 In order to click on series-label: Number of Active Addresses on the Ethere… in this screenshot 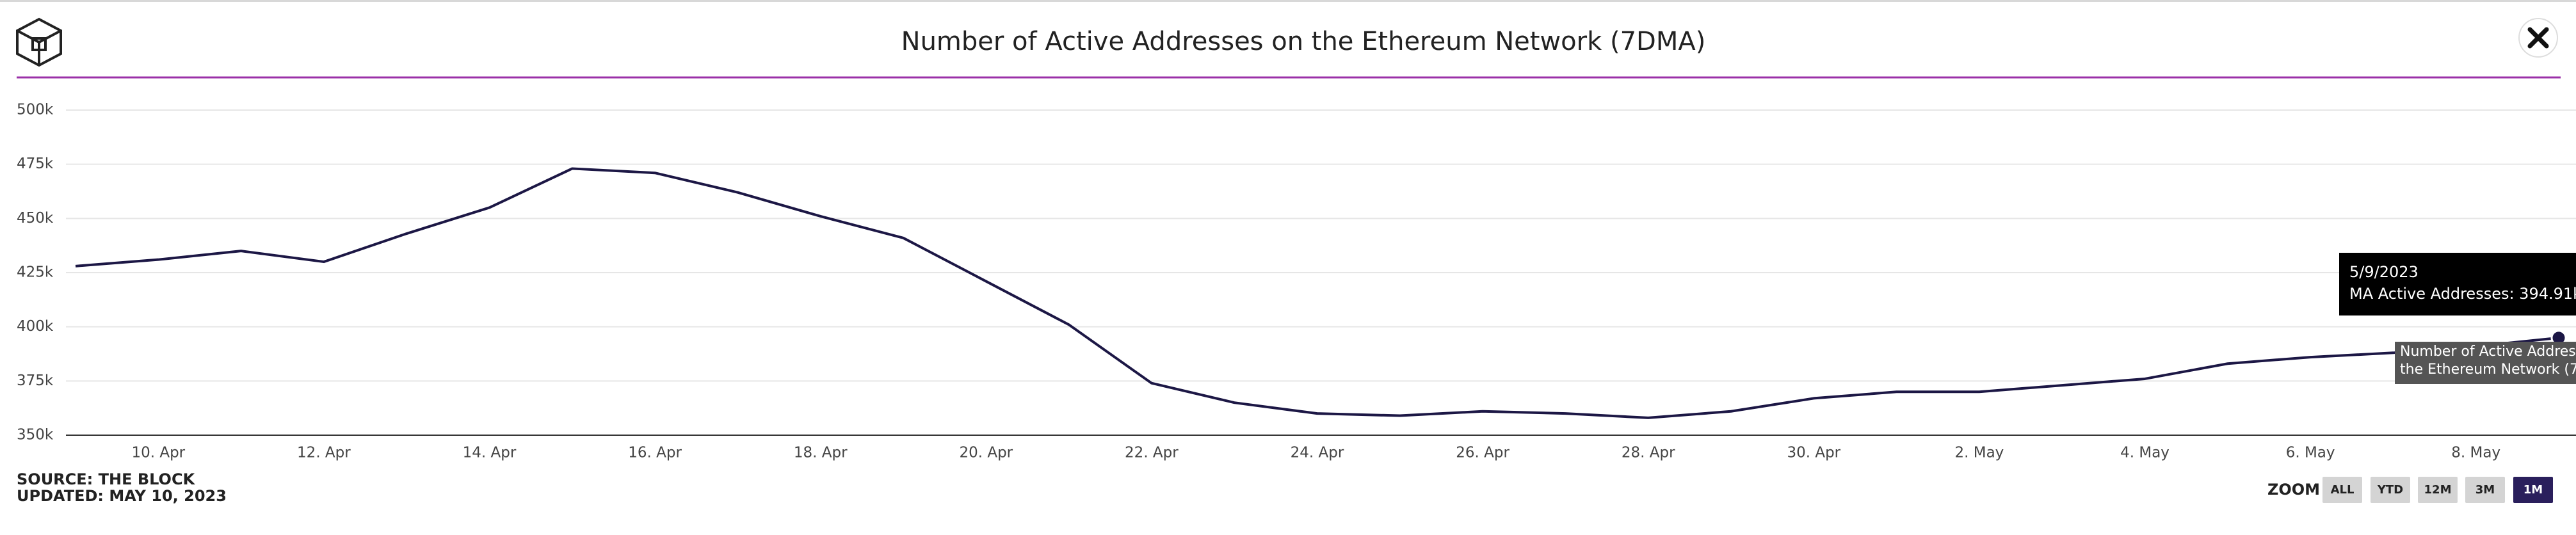, I will do `click(2488, 361)`.